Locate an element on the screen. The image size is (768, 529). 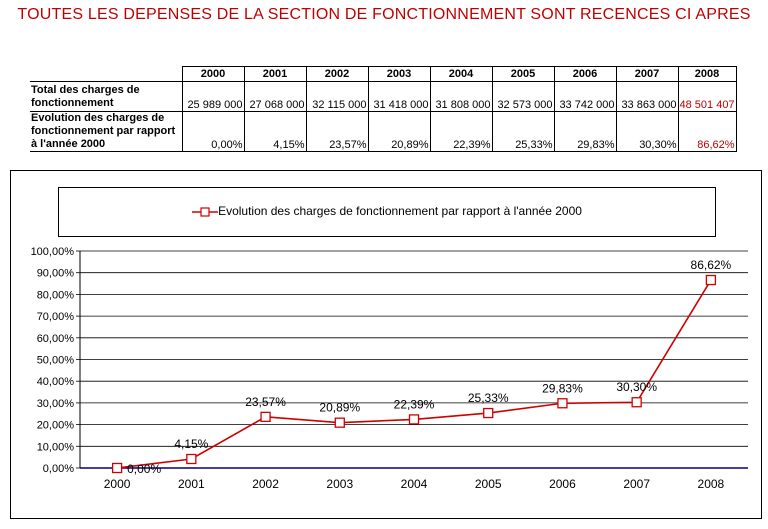
table-cell: 33 742 000 is located at coordinates (585, 96).